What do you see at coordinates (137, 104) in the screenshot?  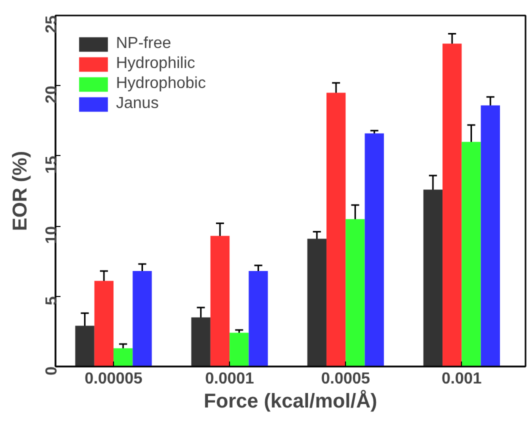 I see `legend-label: Janus` at bounding box center [137, 104].